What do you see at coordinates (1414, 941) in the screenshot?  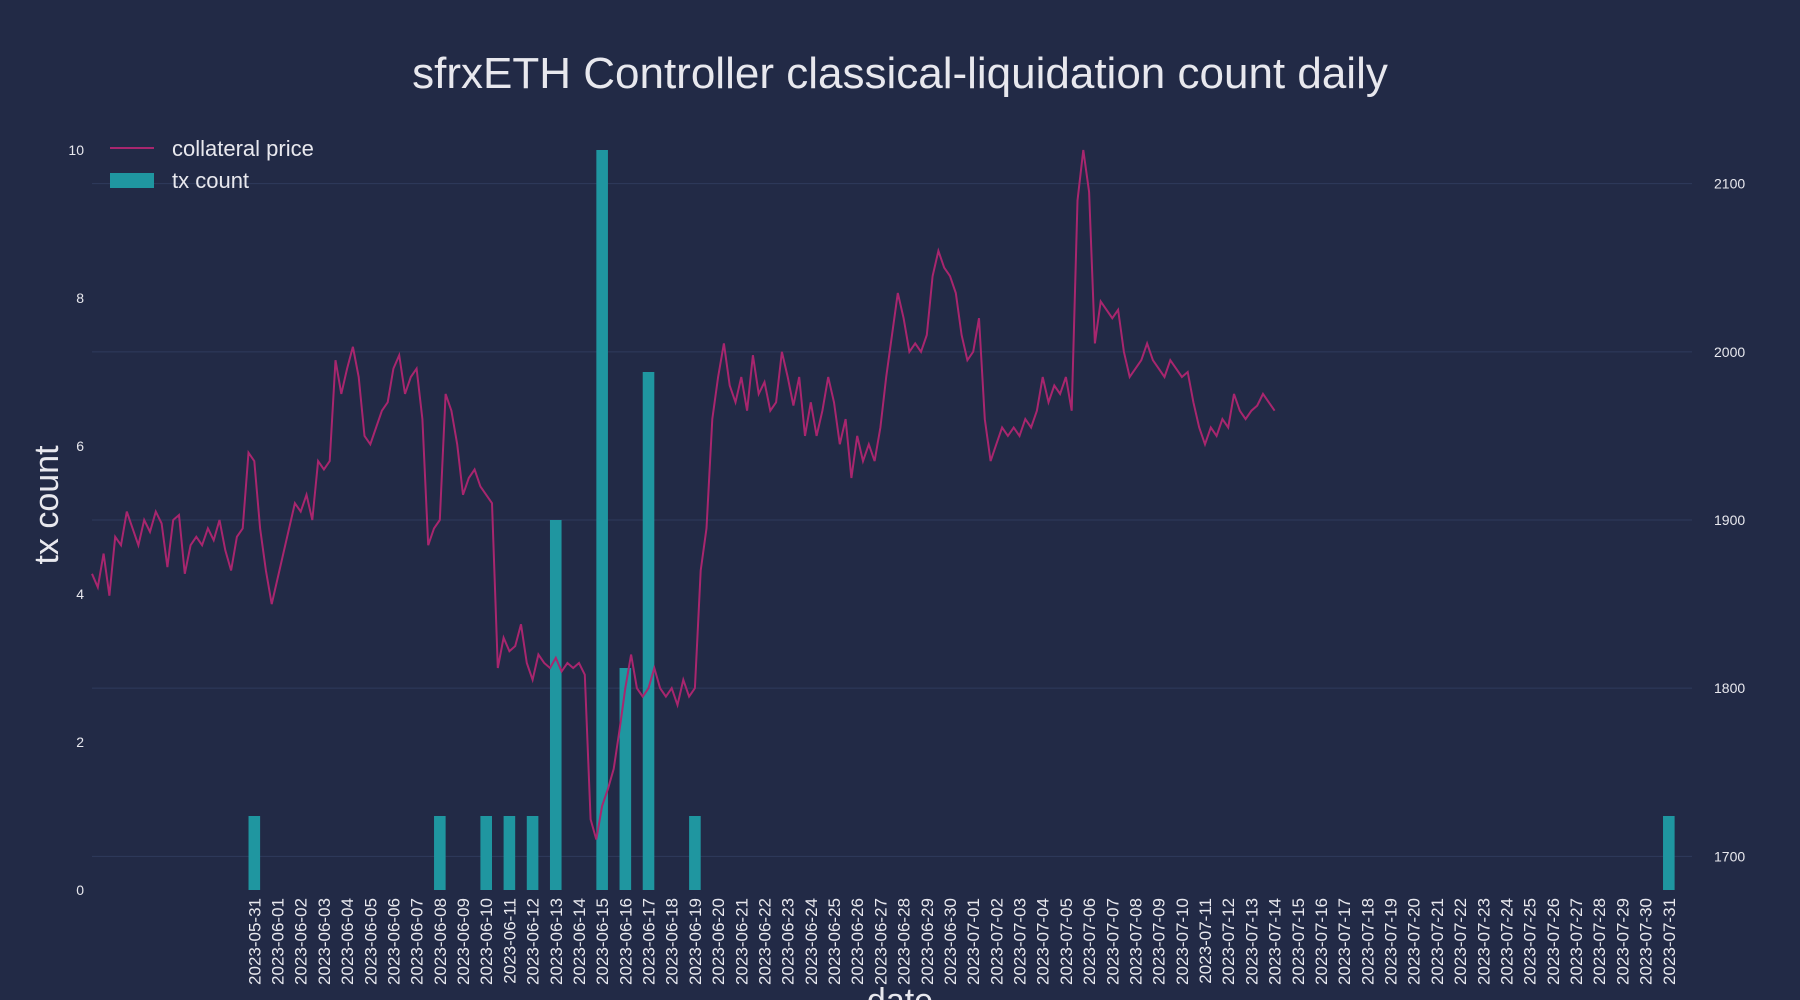 I see `x-tick-label: 2023-07-20` at bounding box center [1414, 941].